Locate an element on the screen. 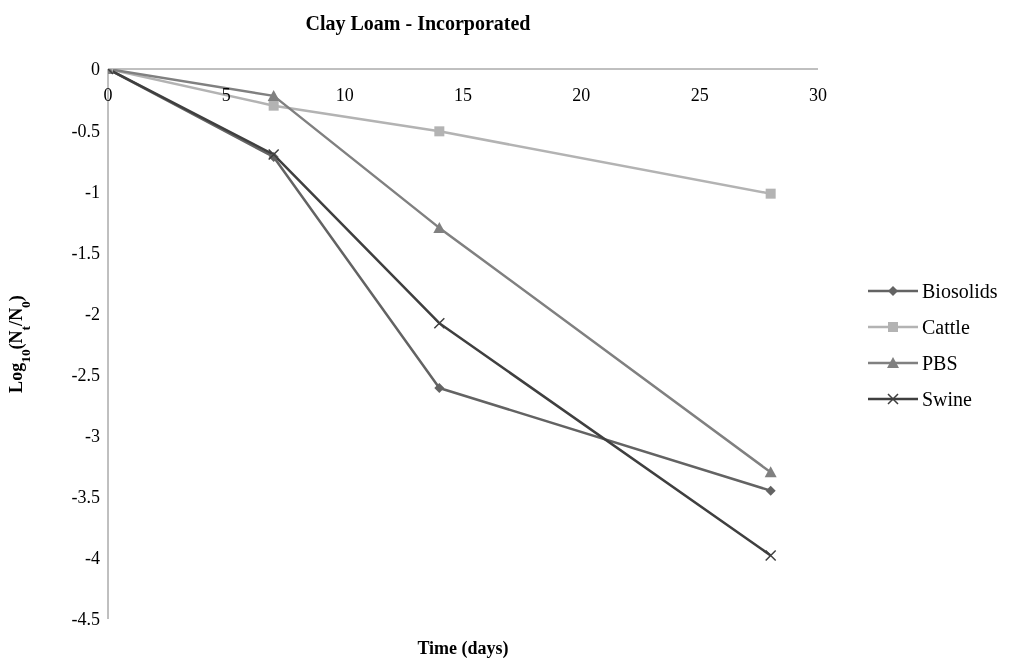  y-tick-label: -2.5 is located at coordinates (85, 374).